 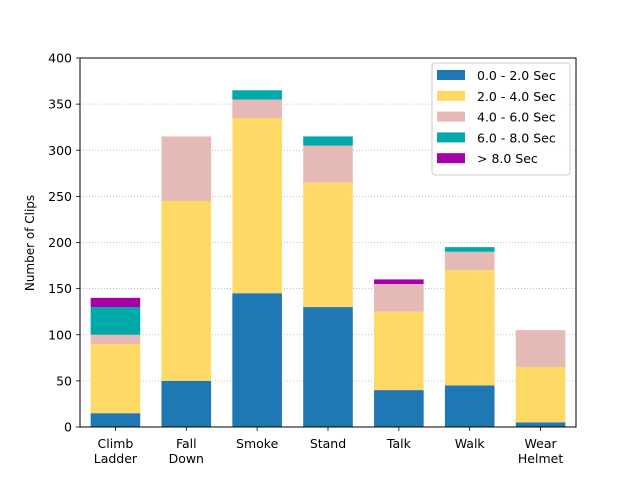 What do you see at coordinates (116, 458) in the screenshot?
I see `x-tick-label: Ladder` at bounding box center [116, 458].